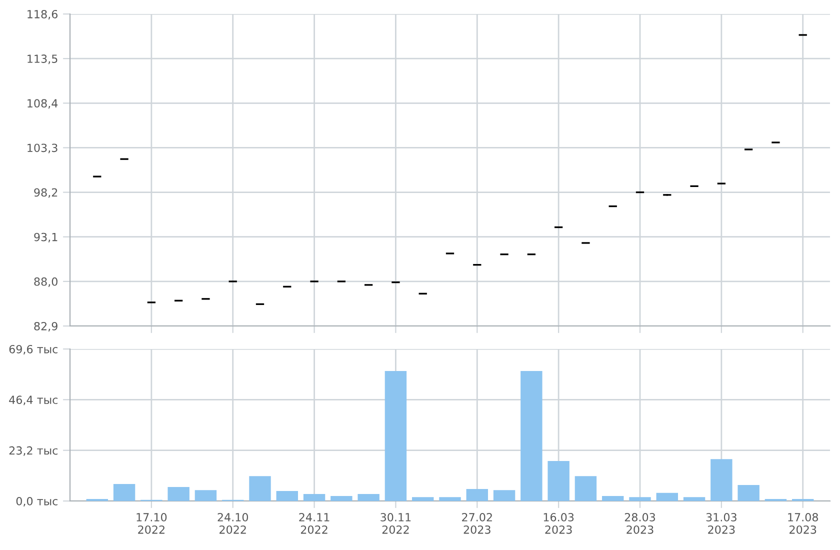 This screenshot has width=840, height=550. Describe the element at coordinates (233, 523) in the screenshot. I see `x-tick-label: 24.10 2022` at that location.